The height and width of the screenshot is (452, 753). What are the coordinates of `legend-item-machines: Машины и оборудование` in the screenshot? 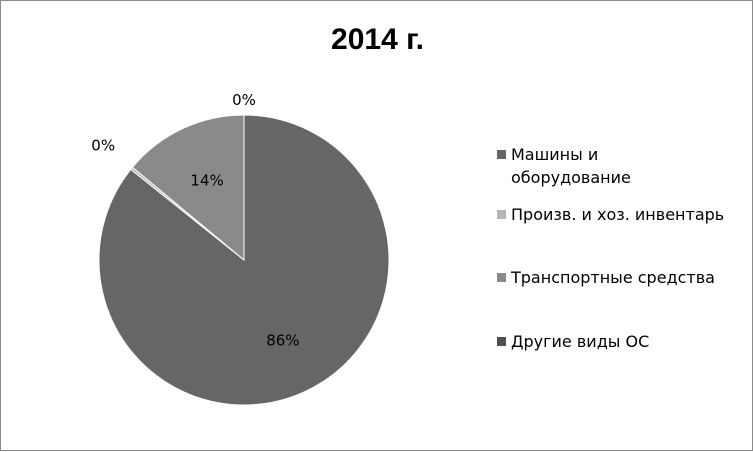 It's located at (622, 166).